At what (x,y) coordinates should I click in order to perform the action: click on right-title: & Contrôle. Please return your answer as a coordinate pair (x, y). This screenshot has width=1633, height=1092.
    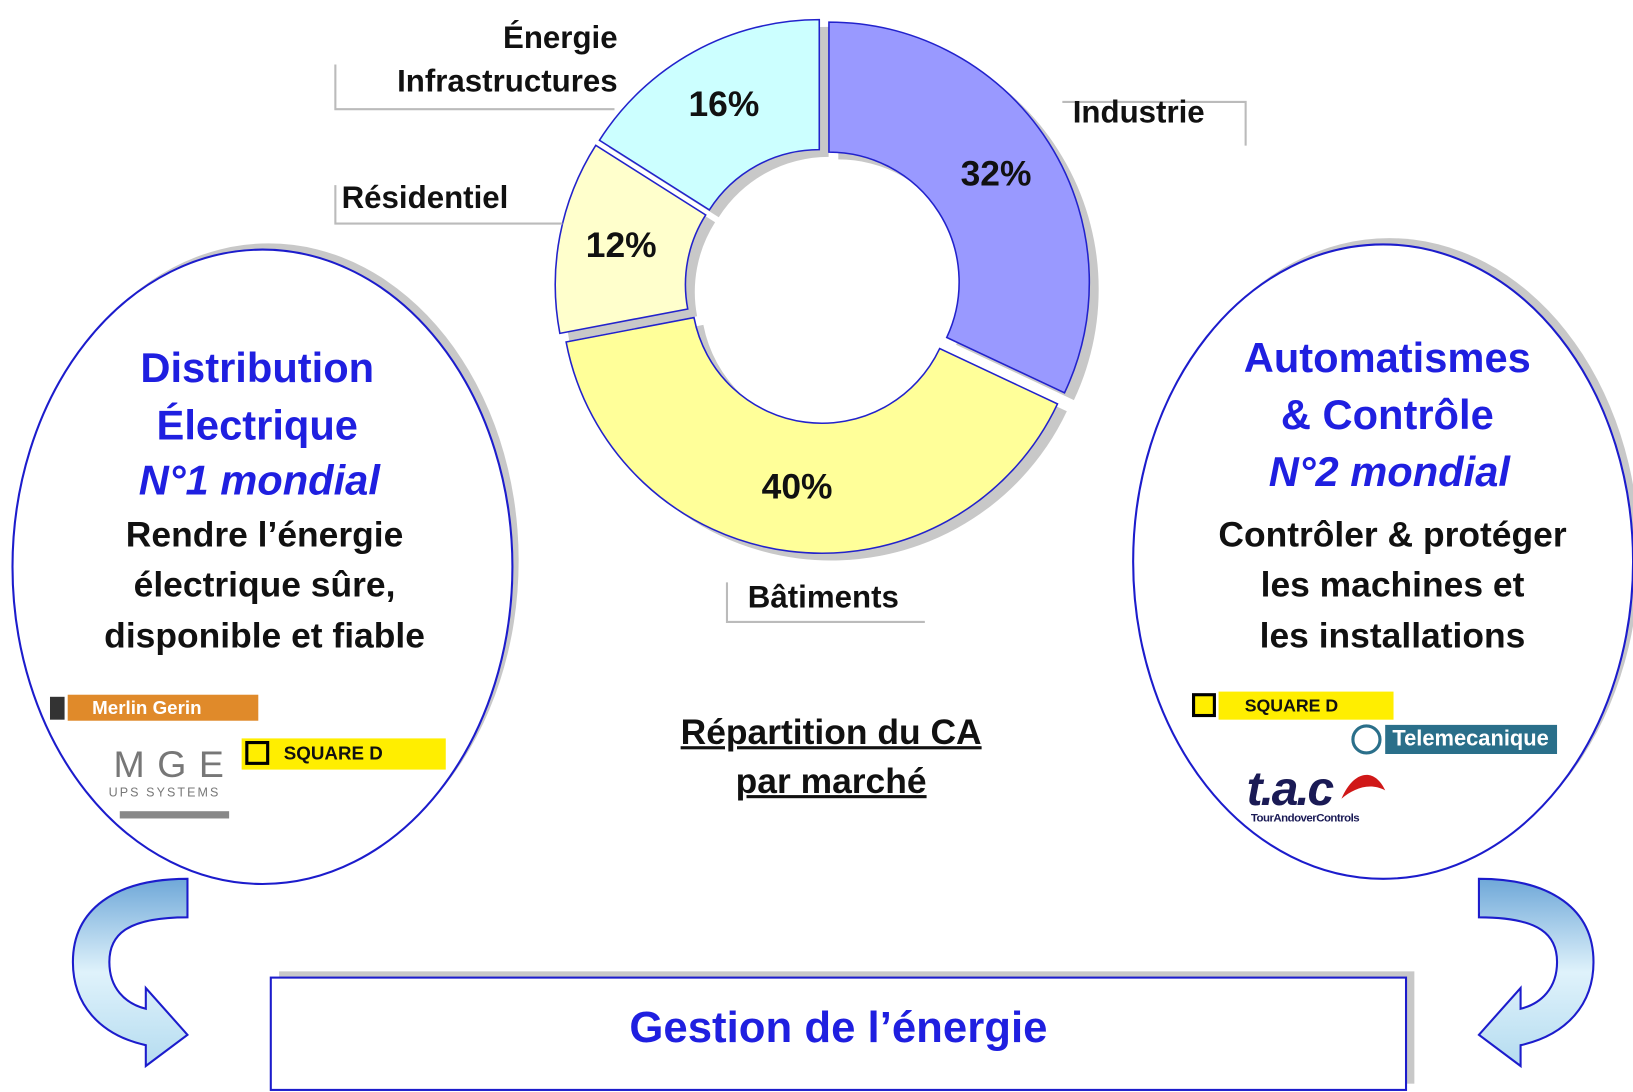
    Looking at the image, I should click on (1387, 415).